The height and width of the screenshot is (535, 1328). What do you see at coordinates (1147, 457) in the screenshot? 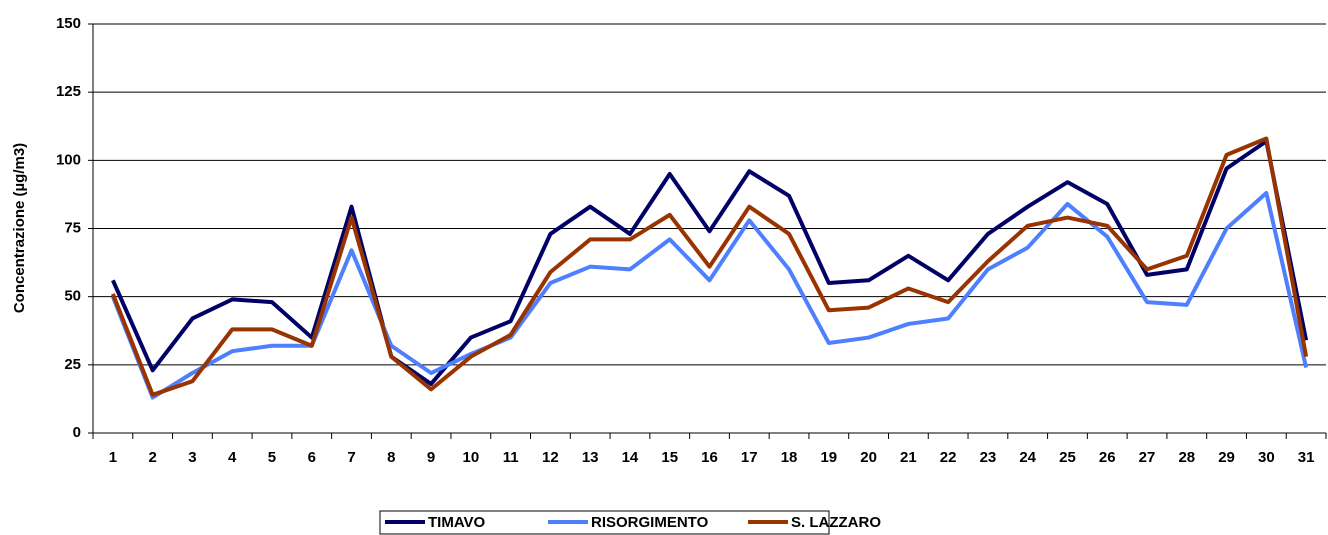
I see `x-tick-label: 27` at bounding box center [1147, 457].